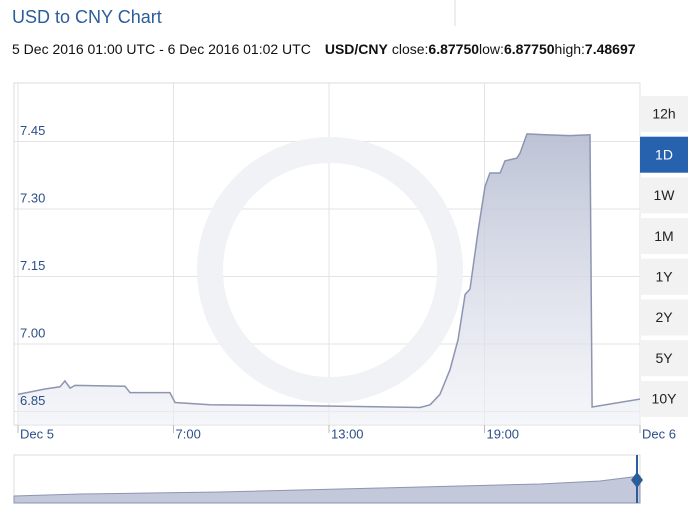 The width and height of the screenshot is (700, 517). I want to click on y-tick-label: 7.15, so click(32, 265).